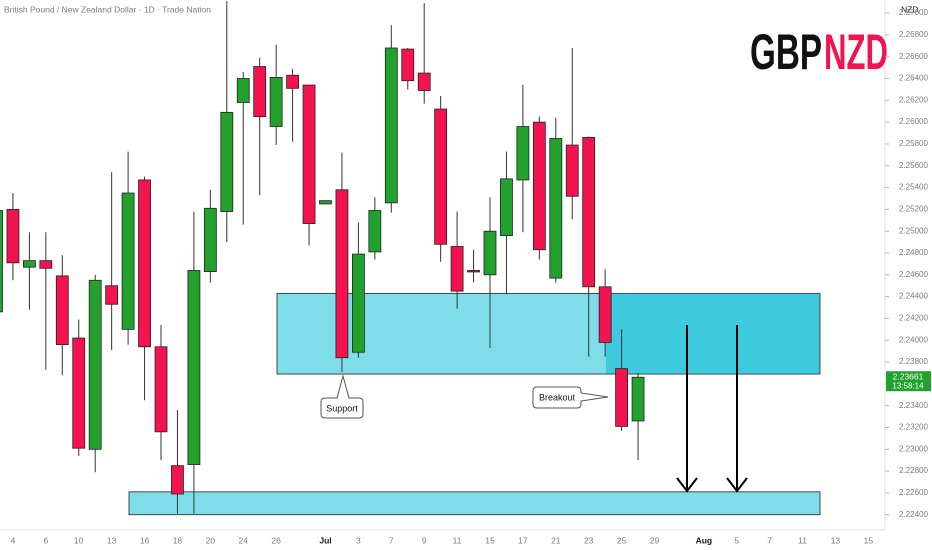 Image resolution: width=932 pixels, height=550 pixels. I want to click on y-tick-label: 2.23200, so click(913, 427).